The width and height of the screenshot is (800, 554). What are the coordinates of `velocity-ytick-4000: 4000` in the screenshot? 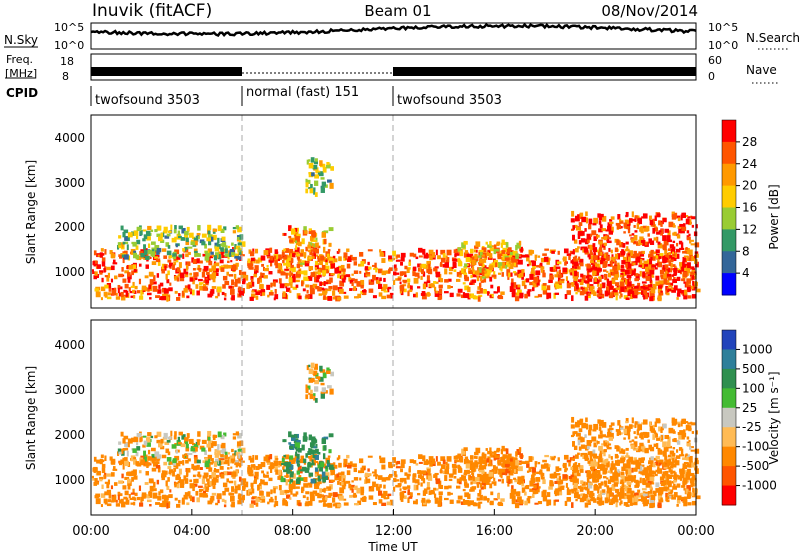 It's located at (69, 345).